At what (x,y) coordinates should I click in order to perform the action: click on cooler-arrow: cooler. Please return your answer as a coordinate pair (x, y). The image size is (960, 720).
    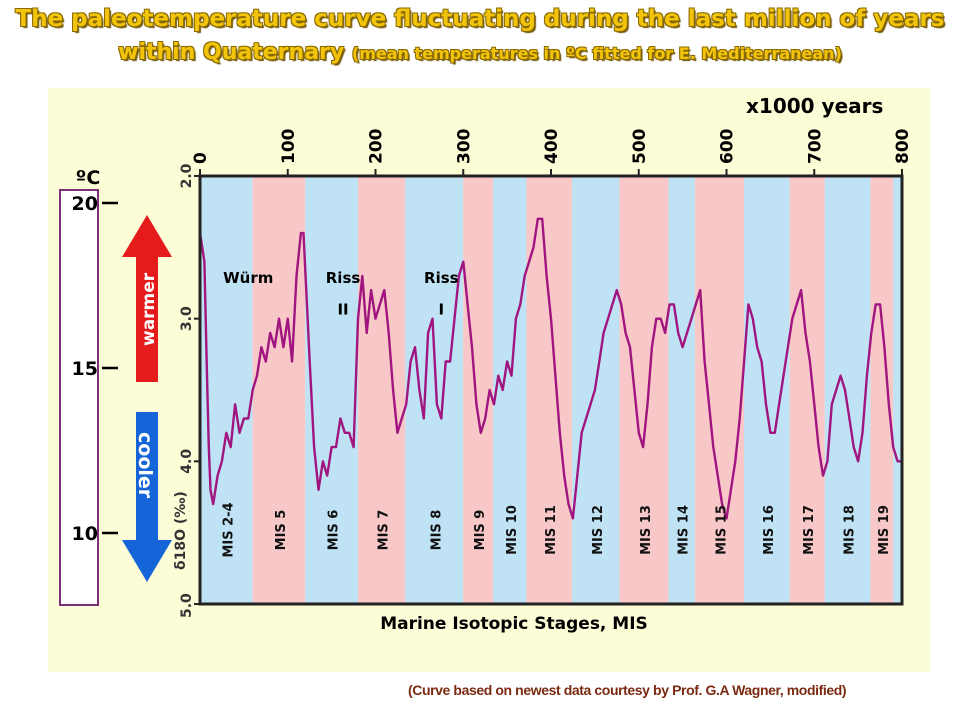
    Looking at the image, I should click on (147, 497).